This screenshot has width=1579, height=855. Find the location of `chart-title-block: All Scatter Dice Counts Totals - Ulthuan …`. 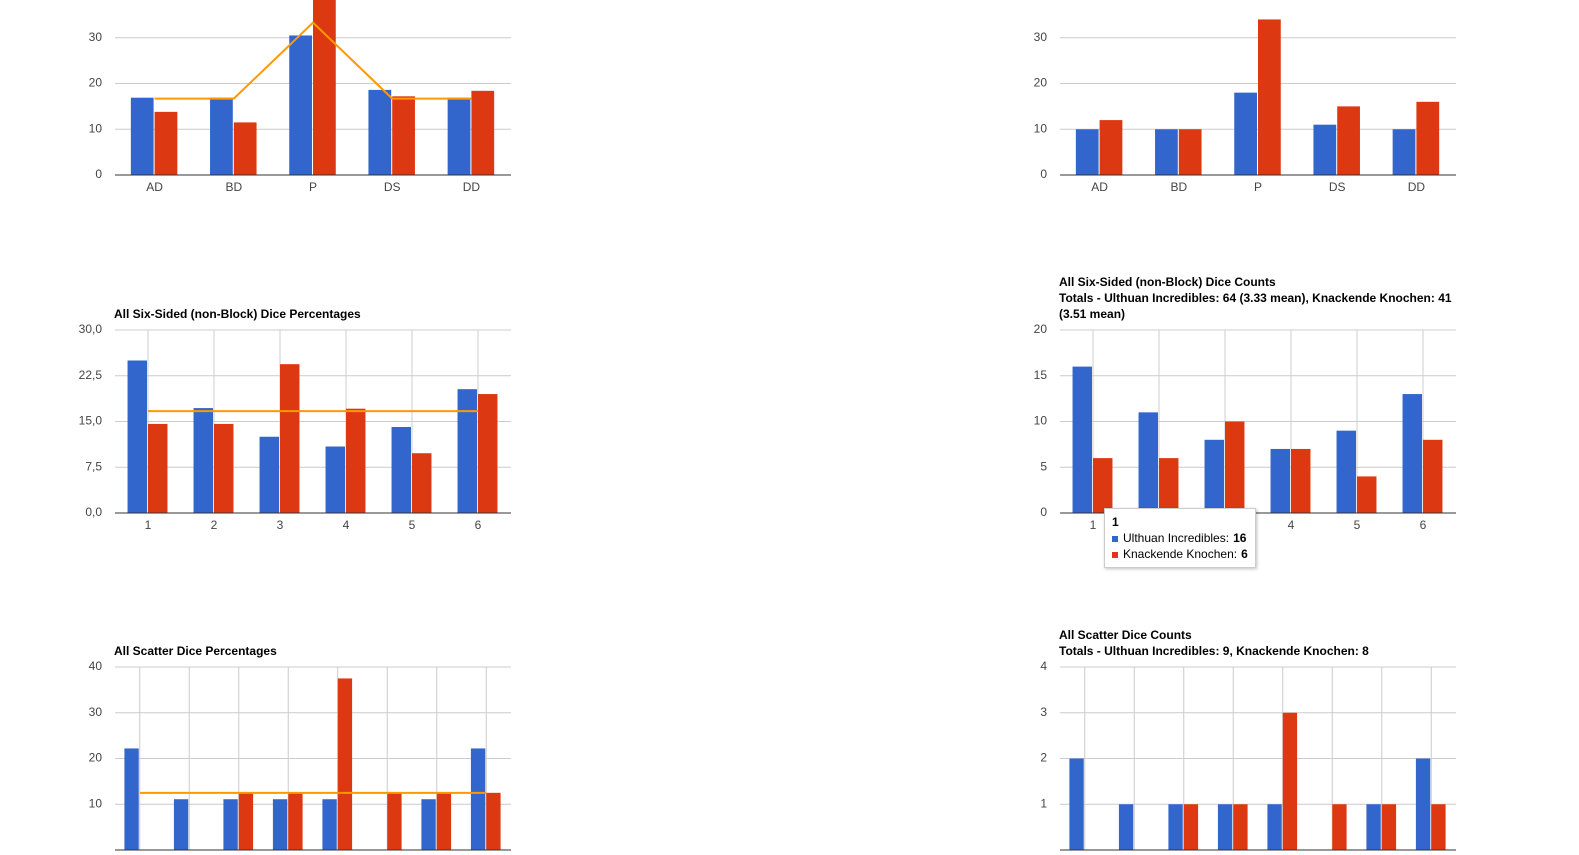

chart-title-block: All Scatter Dice Counts Totals - Ulthuan … is located at coordinates (1259, 643).